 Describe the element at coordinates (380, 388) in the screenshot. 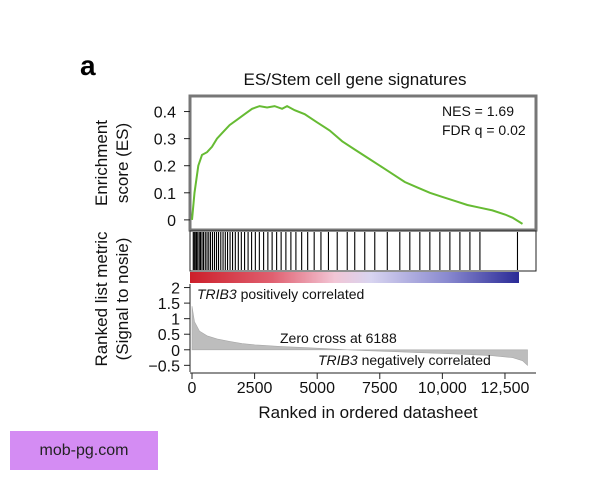

I see `x-tick-label: 7500` at that location.